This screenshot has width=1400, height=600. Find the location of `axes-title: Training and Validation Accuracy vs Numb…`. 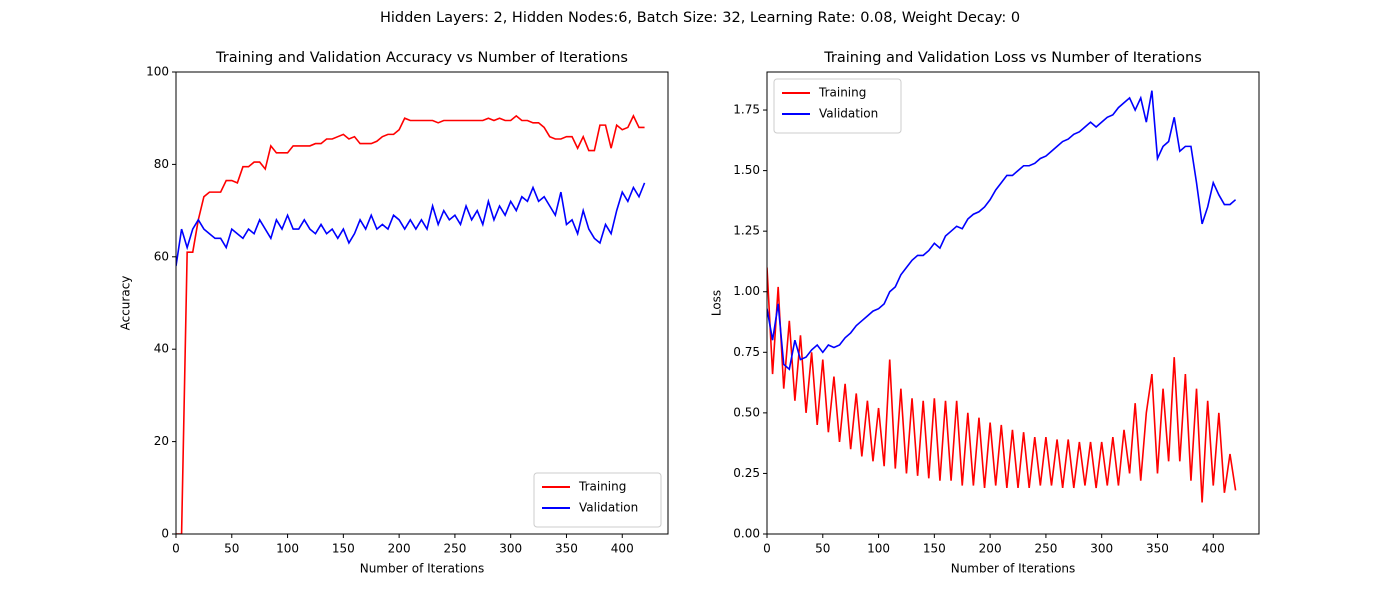

axes-title: Training and Validation Accuracy vs Numb… is located at coordinates (421, 58).